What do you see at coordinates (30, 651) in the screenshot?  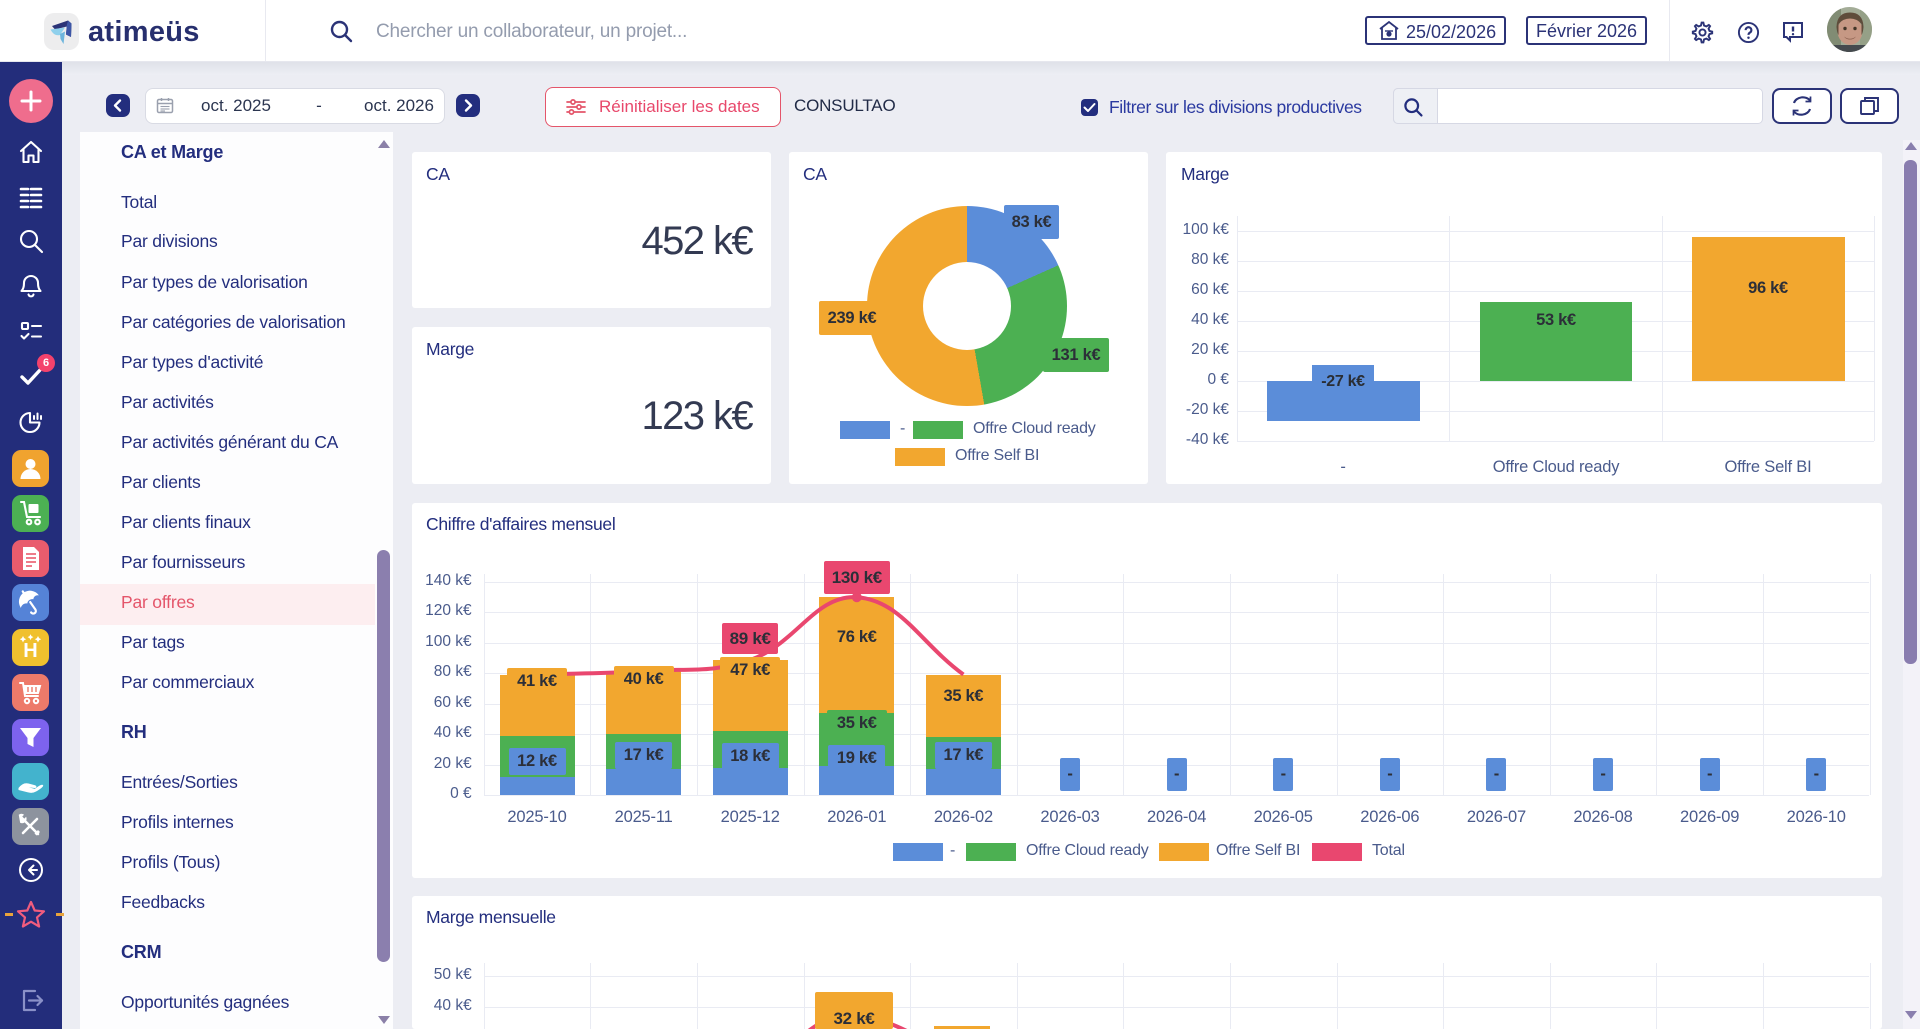 I see `svg-text: H` at bounding box center [30, 651].